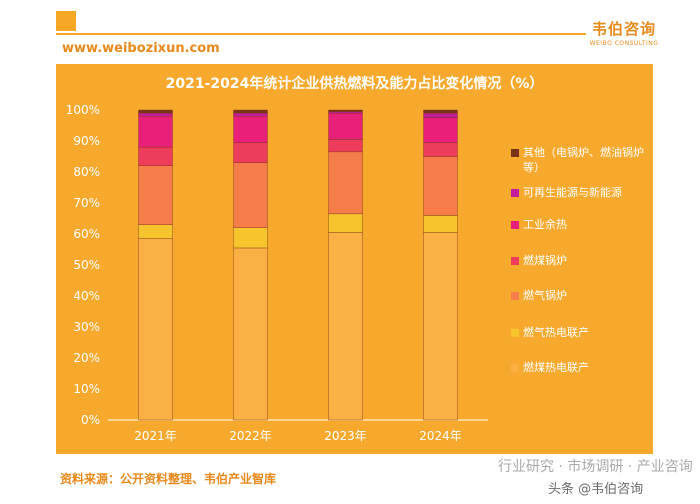 This screenshot has height=504, width=700. I want to click on y-tick-label: 50%, so click(86, 265).